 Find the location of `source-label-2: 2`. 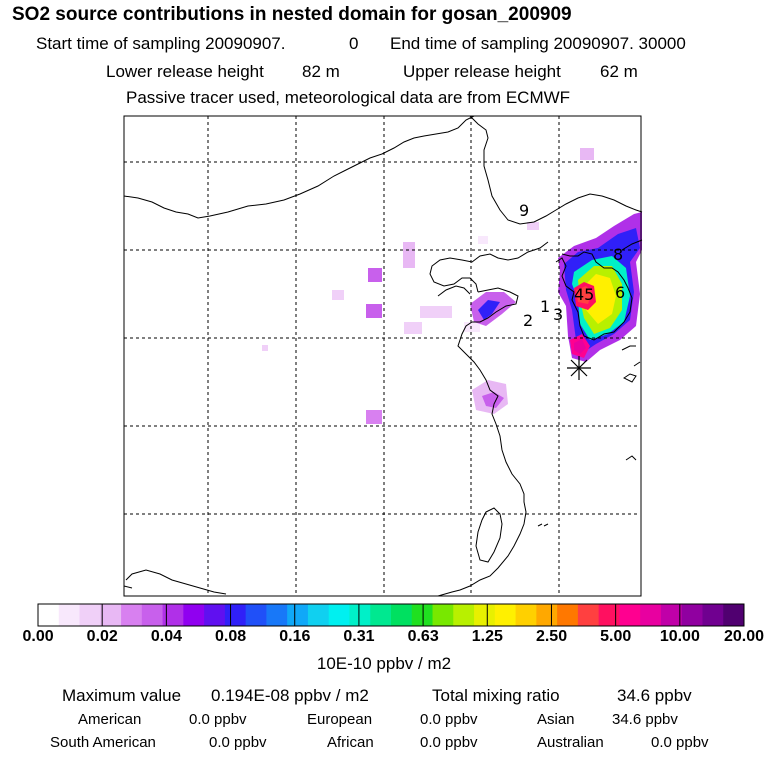

source-label-2: 2 is located at coordinates (528, 320).